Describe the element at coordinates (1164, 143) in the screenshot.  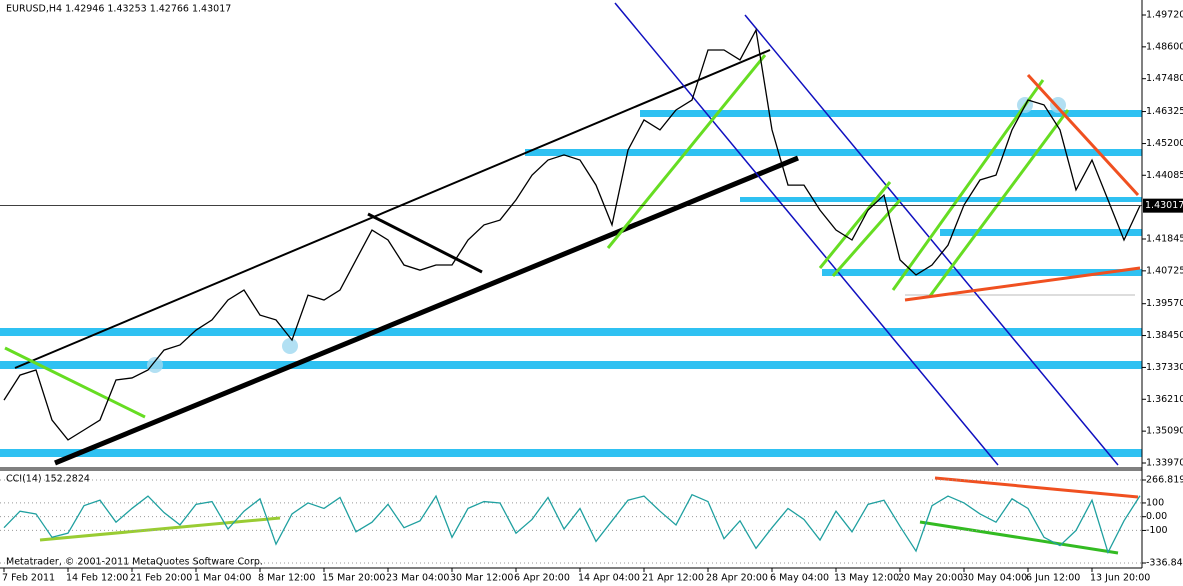
I see `y-tick-label: 1.45200` at that location.